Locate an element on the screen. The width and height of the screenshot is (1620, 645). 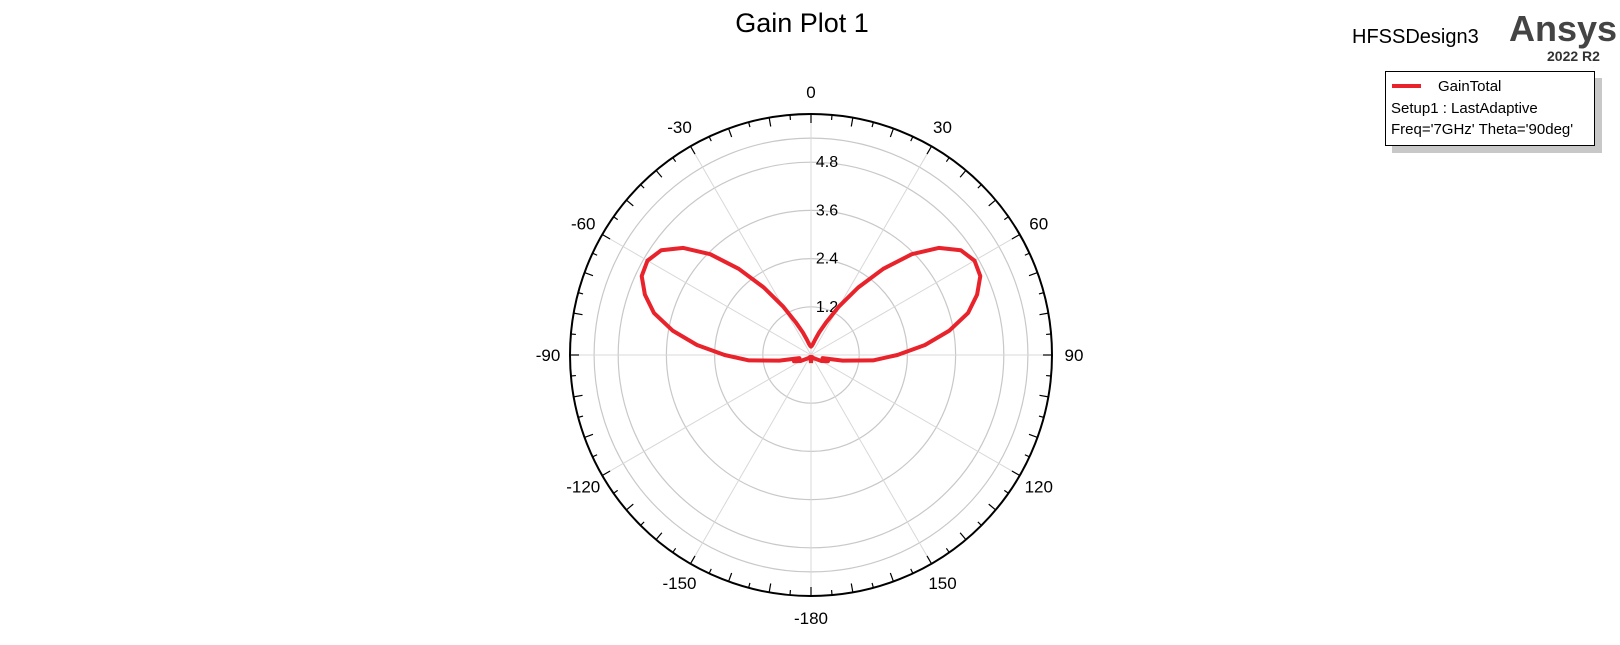
legend-series-label: GainTotal is located at coordinates (1470, 86).